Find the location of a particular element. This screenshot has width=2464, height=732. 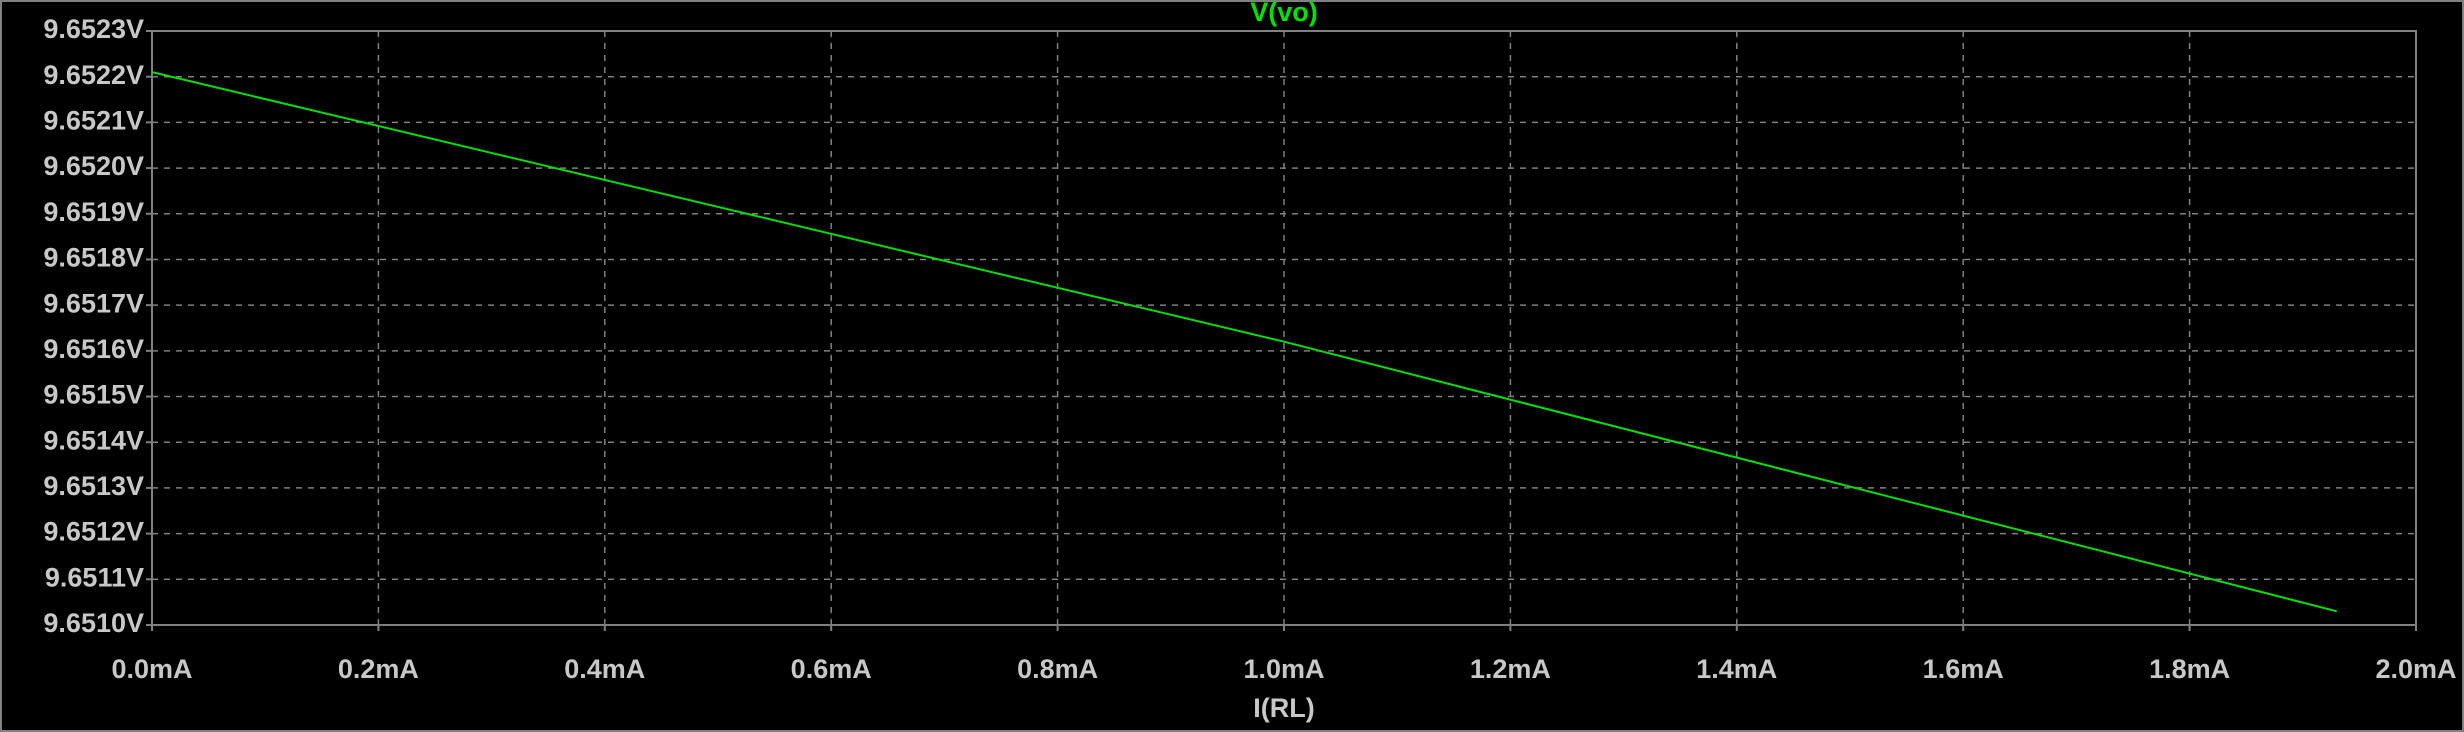

x-tick-label: 1.4mA is located at coordinates (1736, 669).